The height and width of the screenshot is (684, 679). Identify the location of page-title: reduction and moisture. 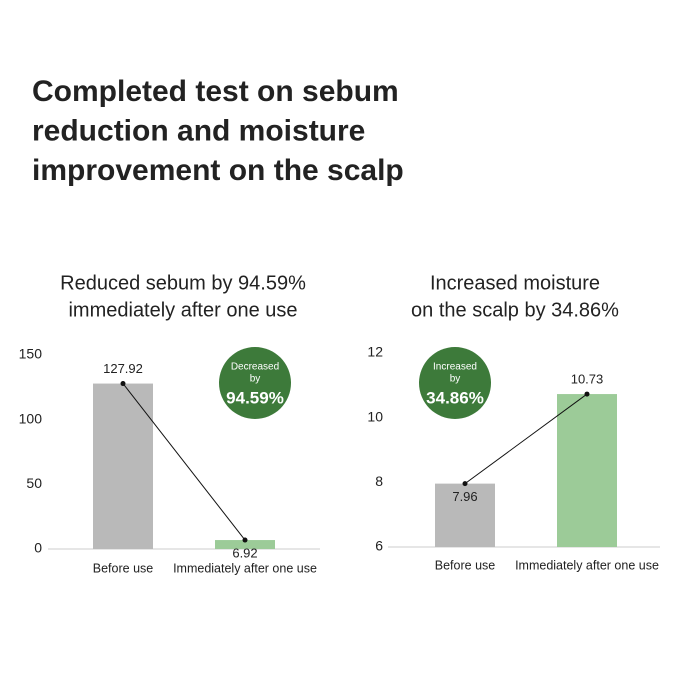
(198, 130).